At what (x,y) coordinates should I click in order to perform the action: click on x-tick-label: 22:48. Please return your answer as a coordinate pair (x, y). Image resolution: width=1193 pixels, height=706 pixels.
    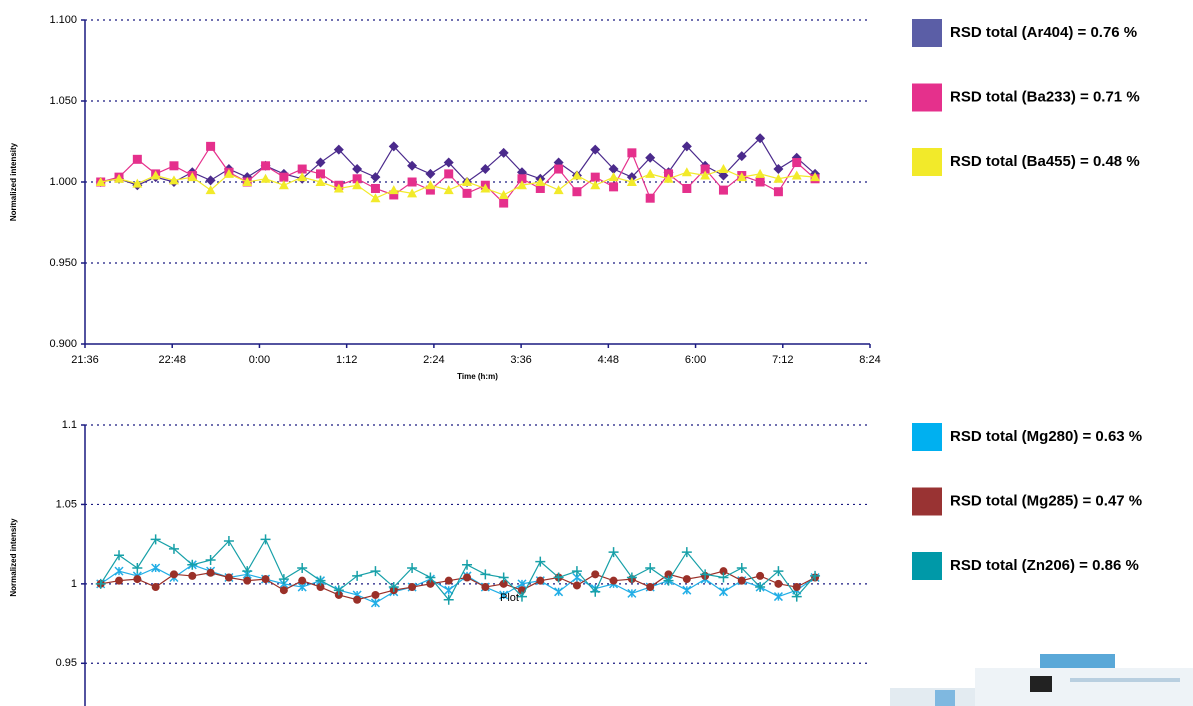
    Looking at the image, I should click on (172, 360).